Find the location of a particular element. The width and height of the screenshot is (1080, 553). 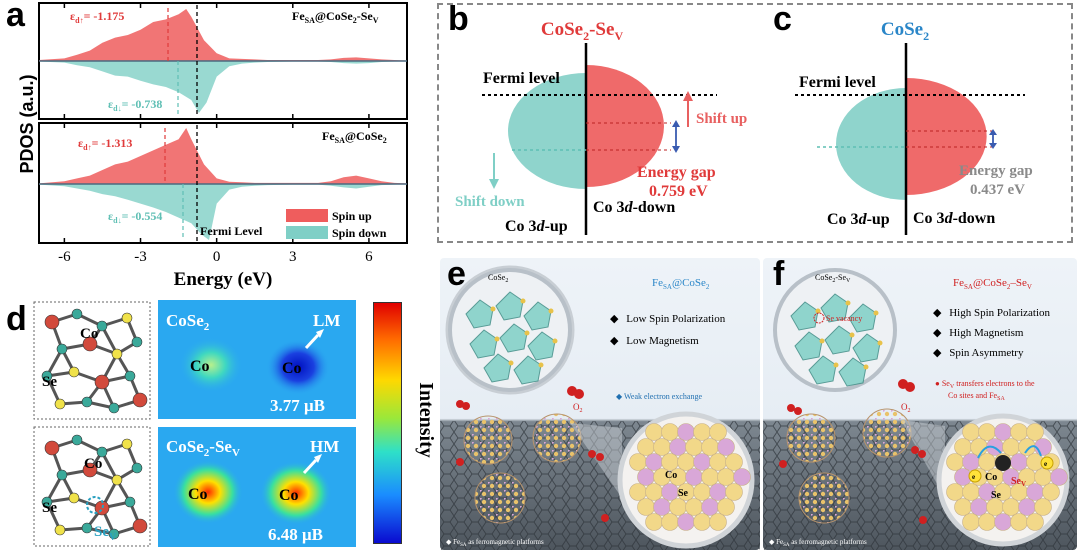

x-tick-label: 3 is located at coordinates (293, 257).